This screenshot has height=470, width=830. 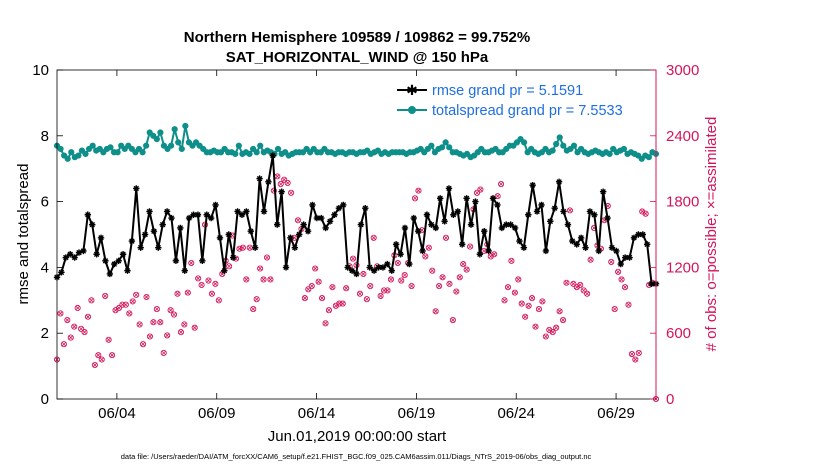 What do you see at coordinates (516, 413) in the screenshot?
I see `x-tick-label: 06/24` at bounding box center [516, 413].